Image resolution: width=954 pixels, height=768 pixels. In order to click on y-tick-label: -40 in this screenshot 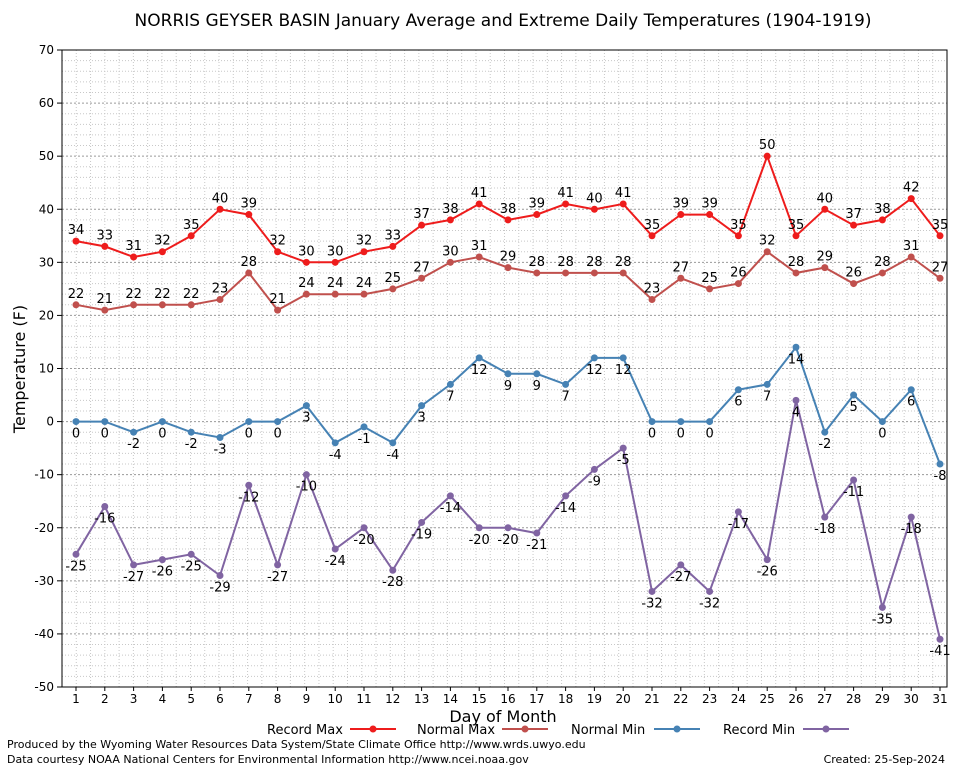, I will do `click(44, 634)`.